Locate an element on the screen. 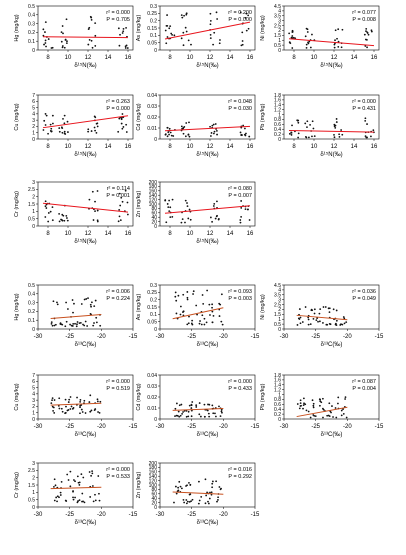 The image size is (406, 555). y-tick-label: 6 is located at coordinates (33, 102).